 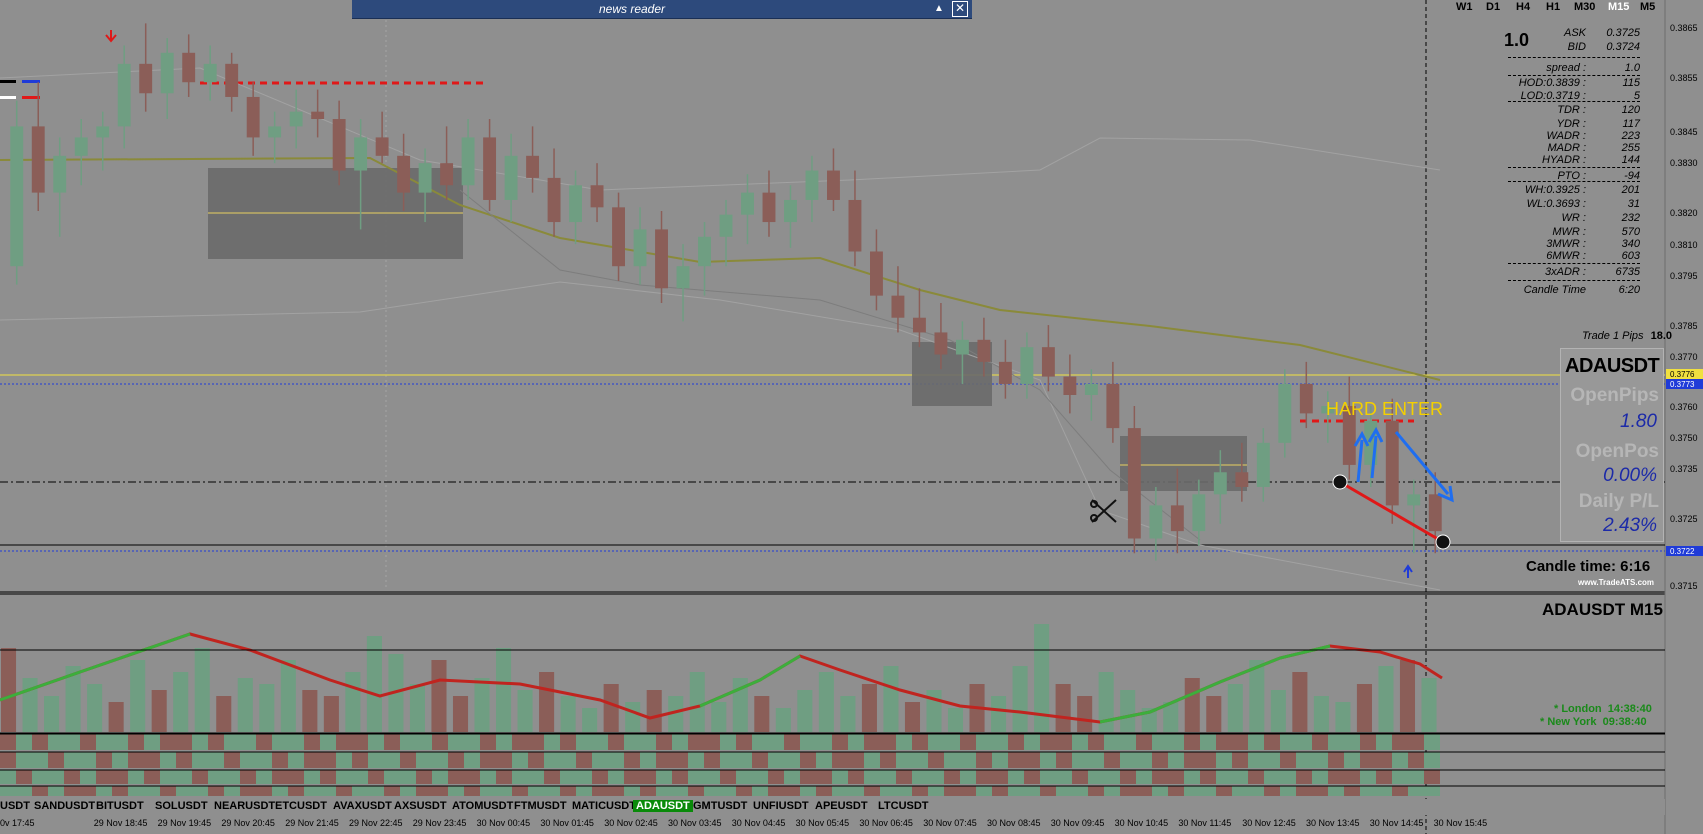 What do you see at coordinates (301, 806) in the screenshot?
I see `symbol-tab-etcusdt: ETCUSDT` at bounding box center [301, 806].